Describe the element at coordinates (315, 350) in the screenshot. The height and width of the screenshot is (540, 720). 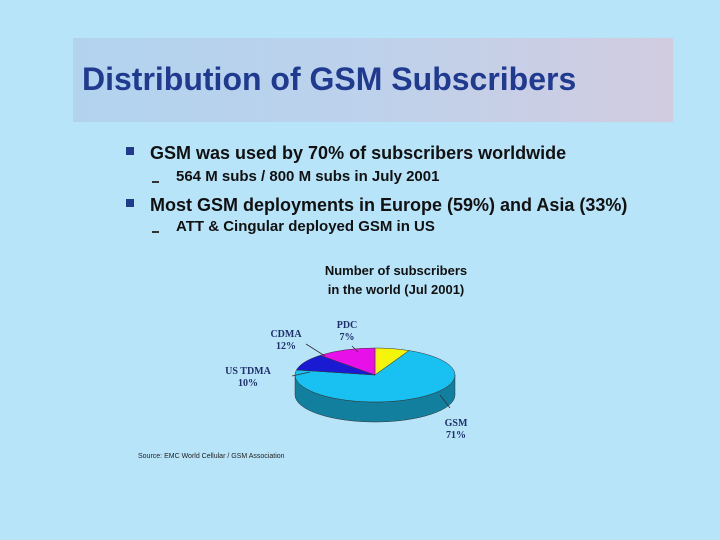
I see `leader-line-cdma` at that location.